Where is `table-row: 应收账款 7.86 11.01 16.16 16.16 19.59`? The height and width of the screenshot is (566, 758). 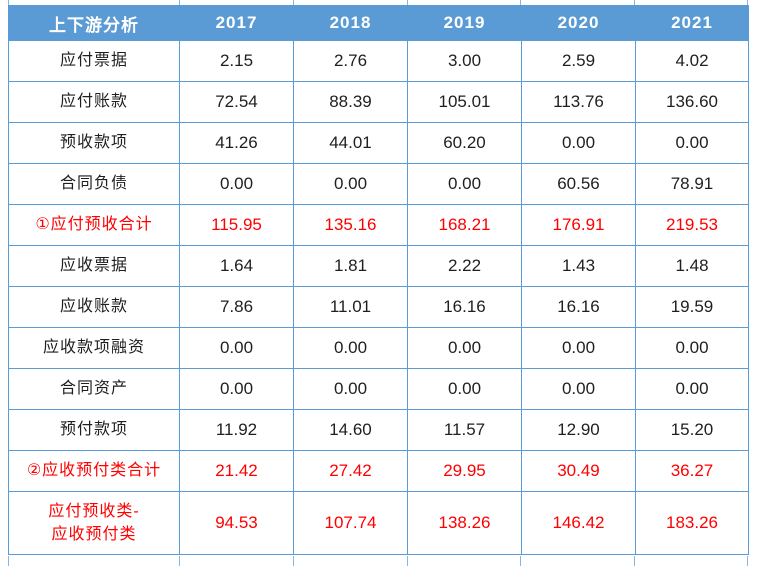 table-row: 应收账款 7.86 11.01 16.16 16.16 19.59 is located at coordinates (378, 307).